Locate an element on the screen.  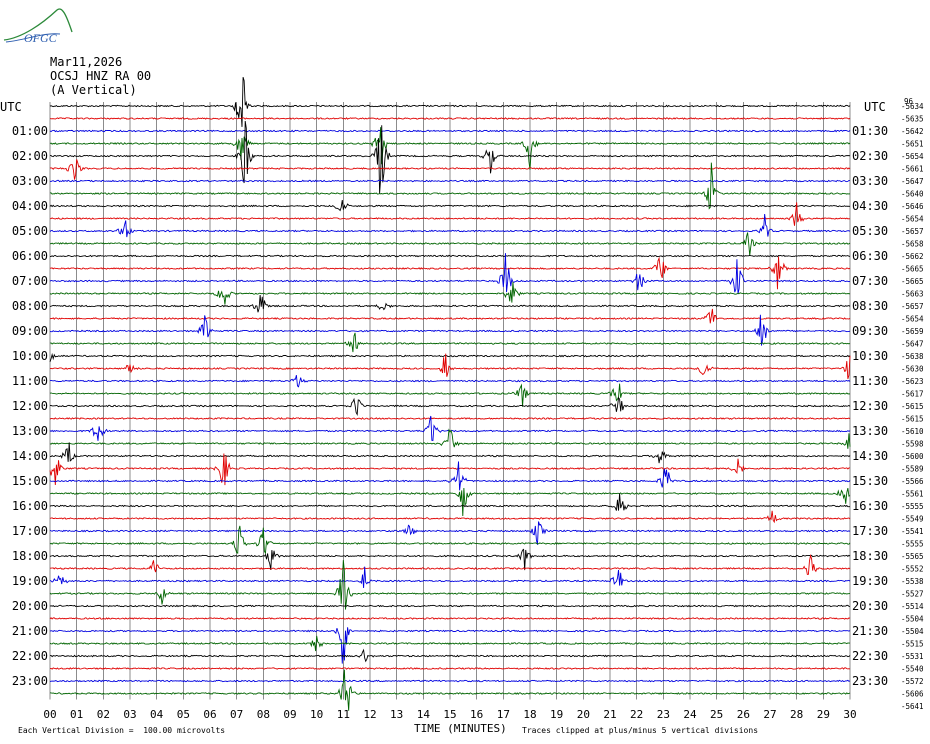
x-tick-label: 13 is located at coordinates (396, 714).